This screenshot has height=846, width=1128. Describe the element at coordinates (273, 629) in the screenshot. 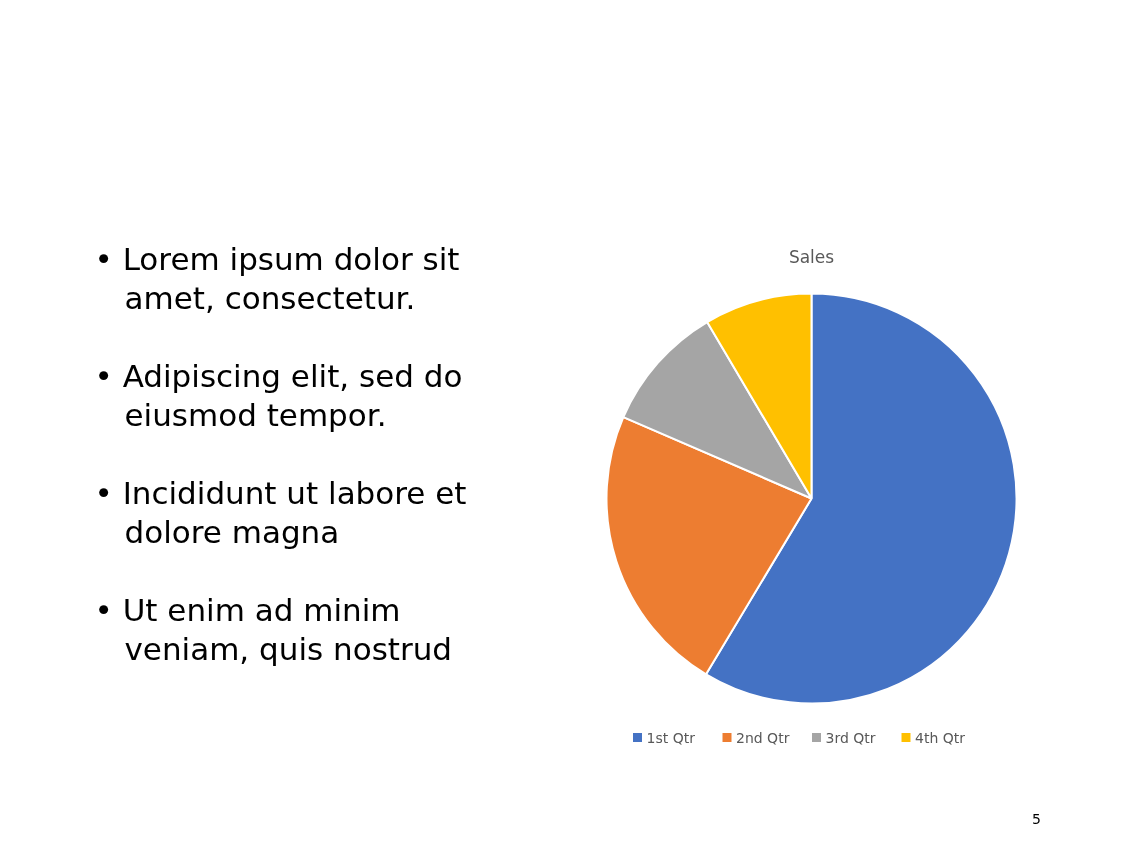

I see `text: • Ut enim ad minim veniam, quis nostrud` at that location.